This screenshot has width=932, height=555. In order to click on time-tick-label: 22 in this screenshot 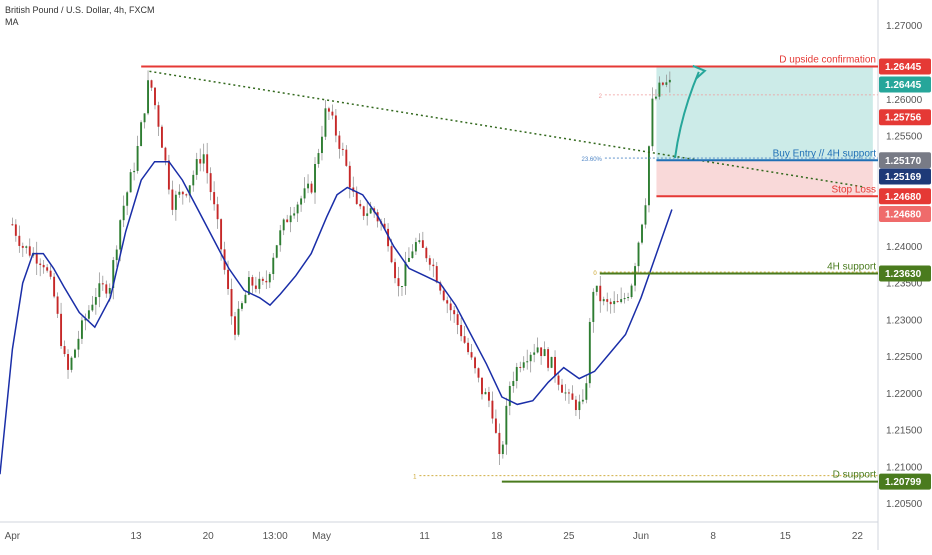, I will do `click(858, 536)`.